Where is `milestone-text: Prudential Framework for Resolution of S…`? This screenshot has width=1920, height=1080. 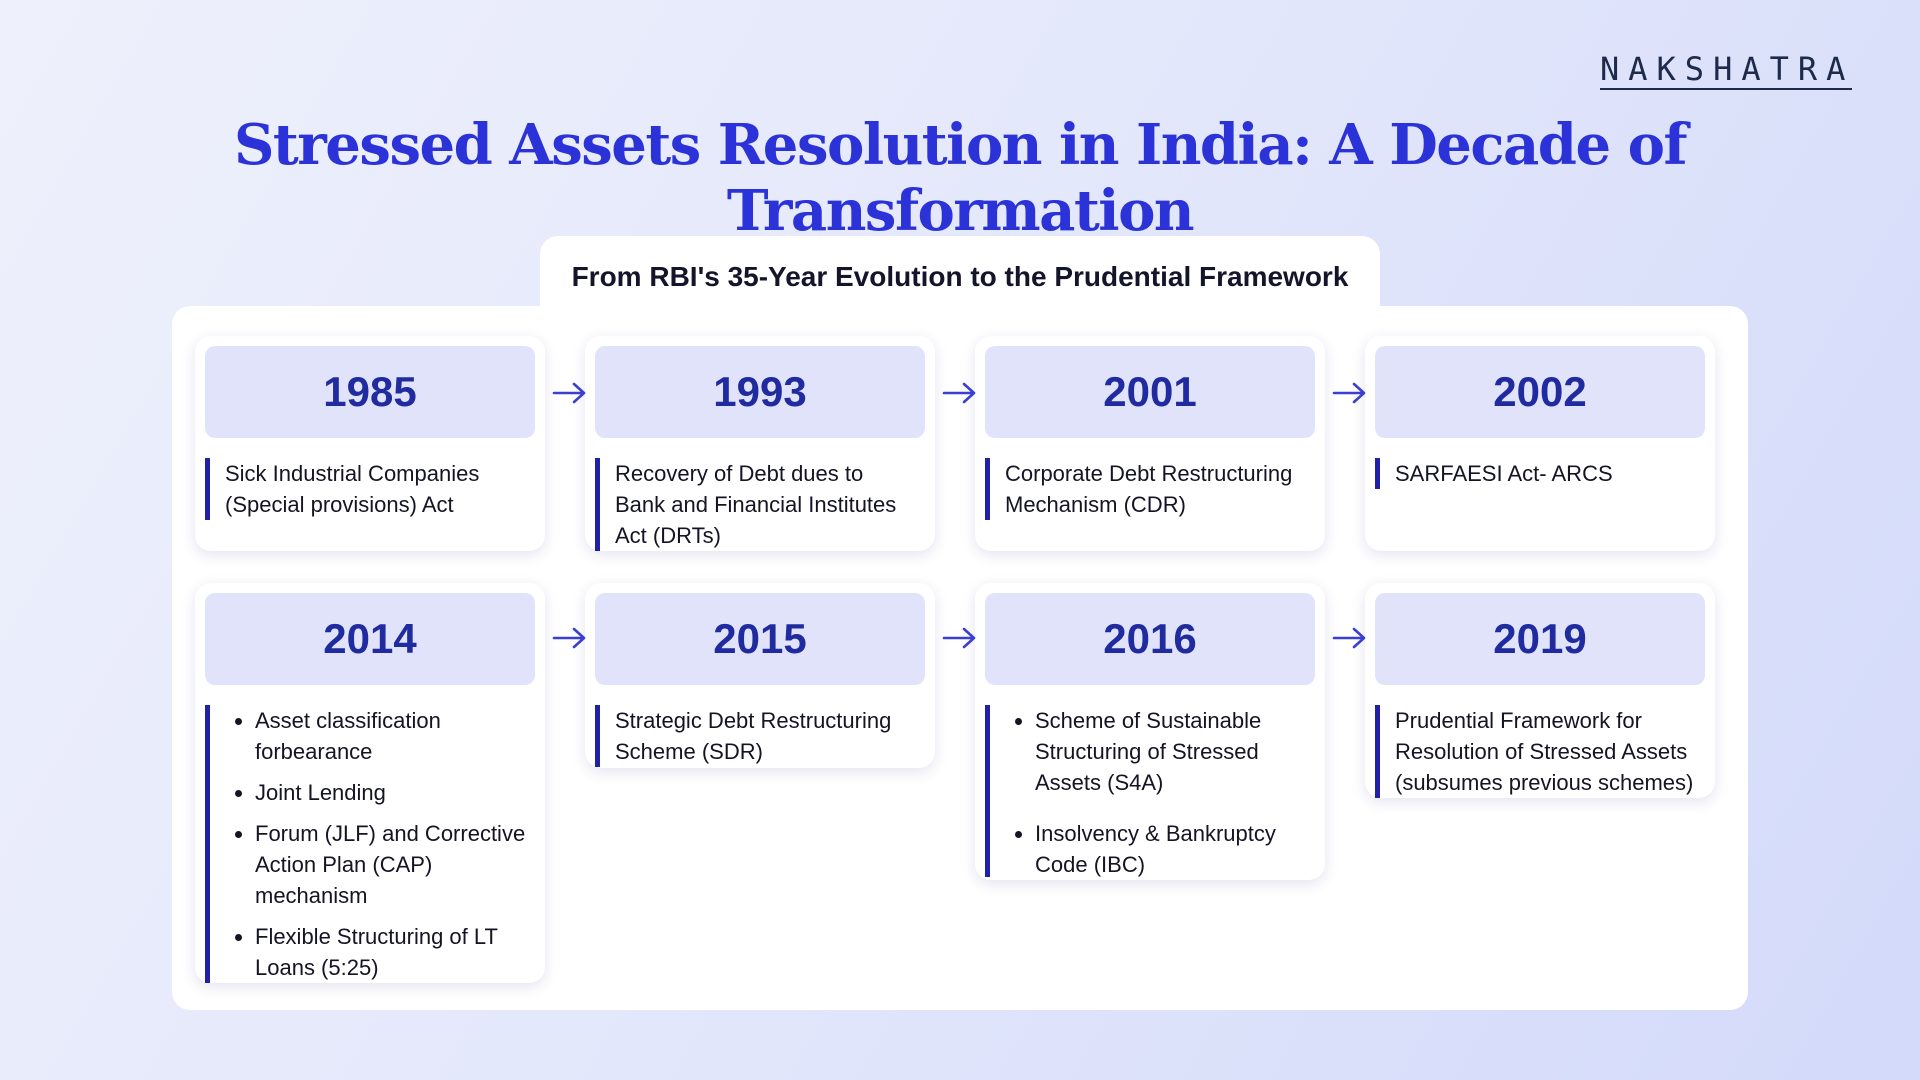
milestone-text: Prudential Framework for Resolution of S… is located at coordinates (1544, 751).